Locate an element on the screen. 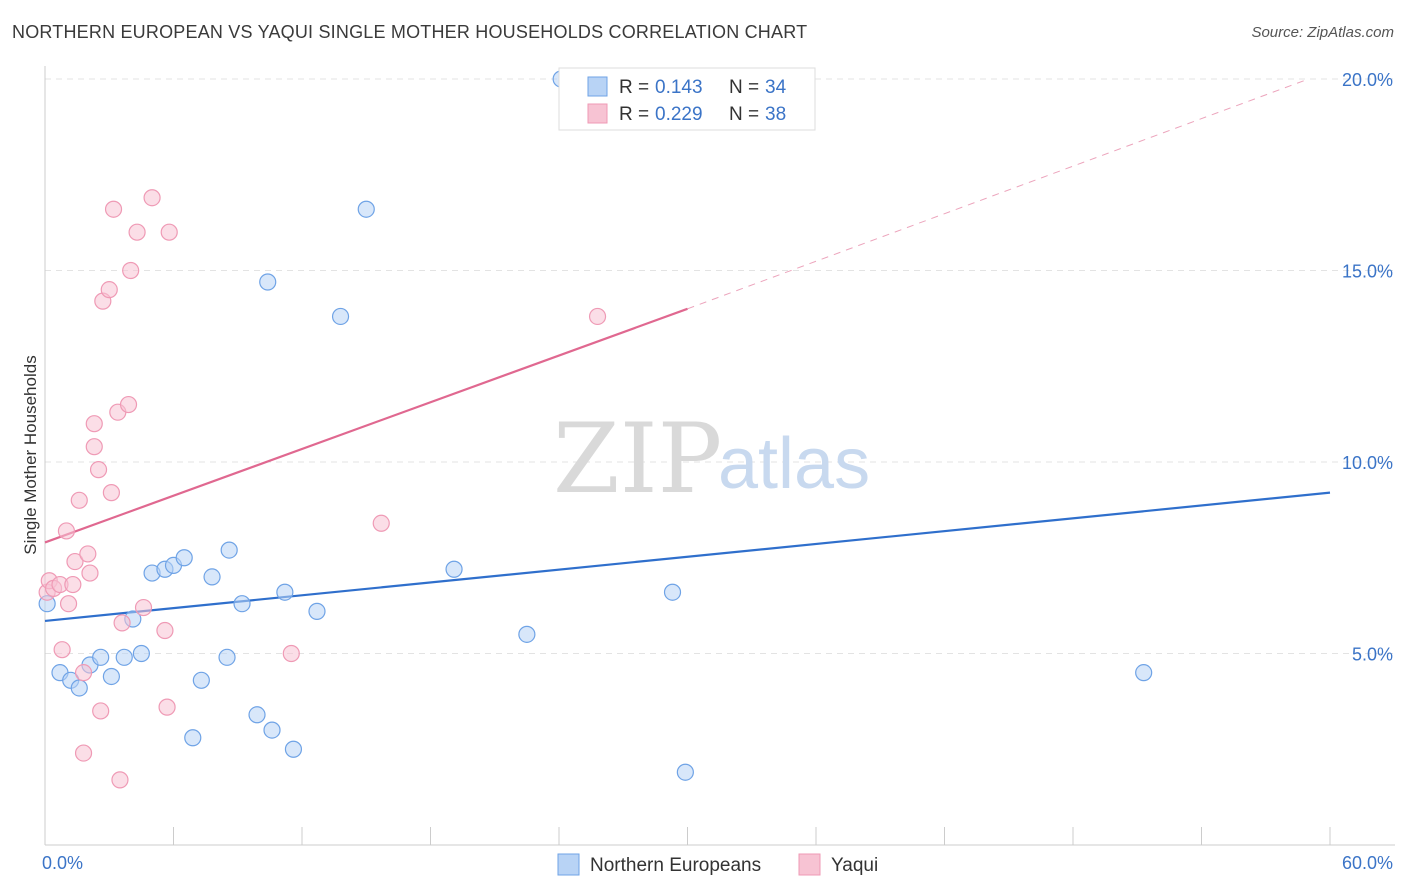 The image size is (1406, 892). stats-legend: R = 0.143 N = 34 R = 0.229 N = 38 is located at coordinates (687, 99).